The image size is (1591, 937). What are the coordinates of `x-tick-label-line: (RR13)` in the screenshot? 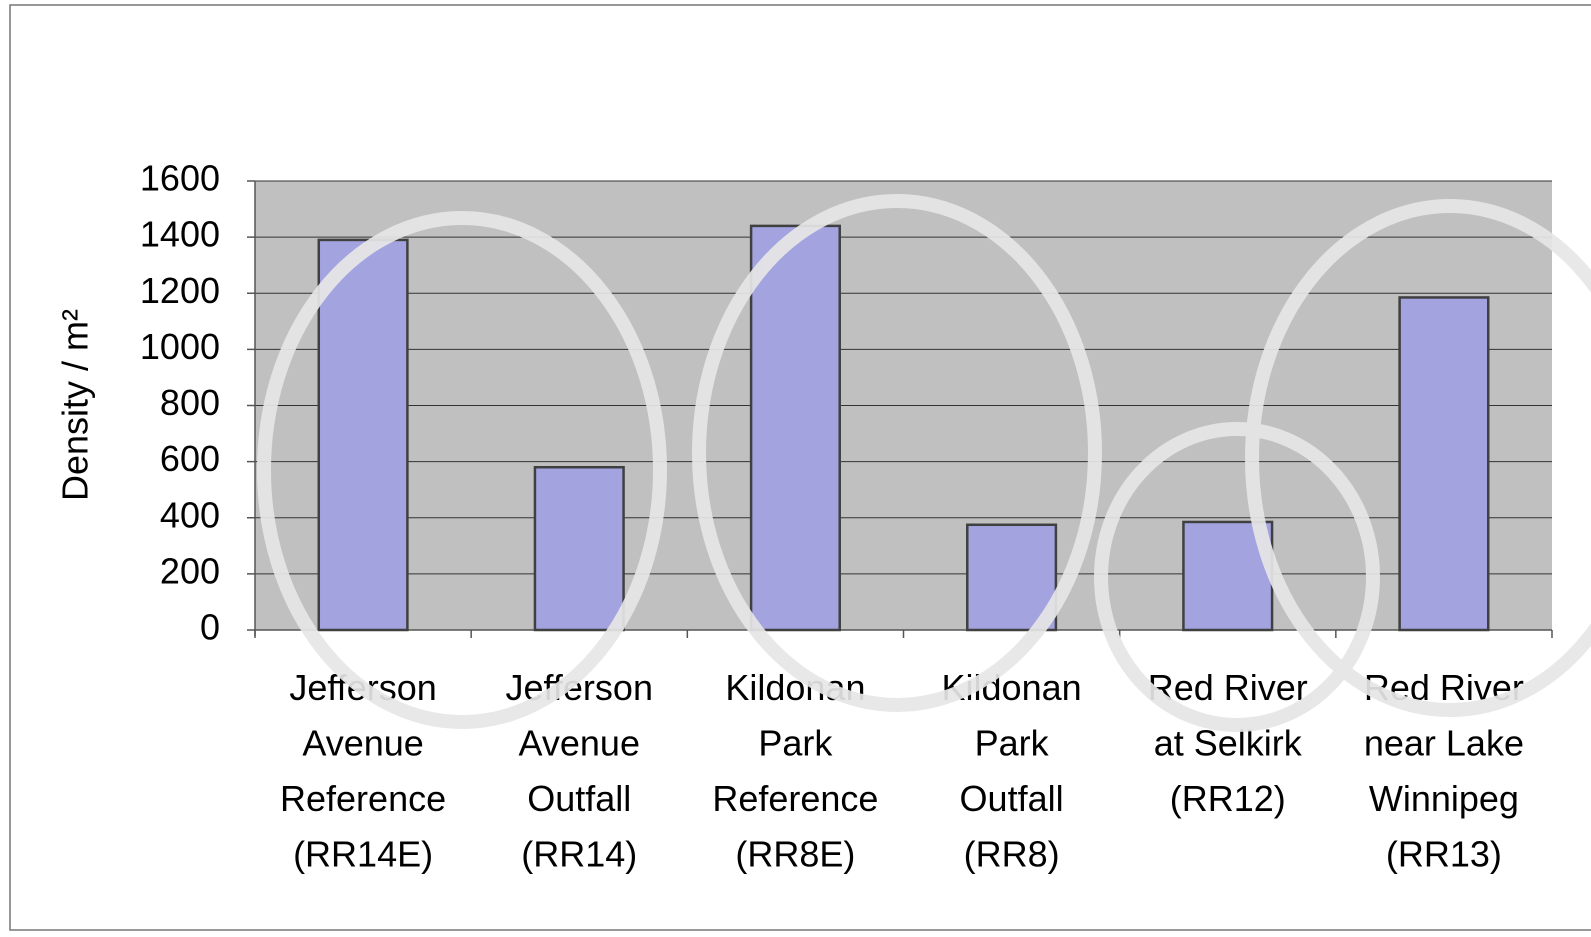 It's located at (1444, 853).